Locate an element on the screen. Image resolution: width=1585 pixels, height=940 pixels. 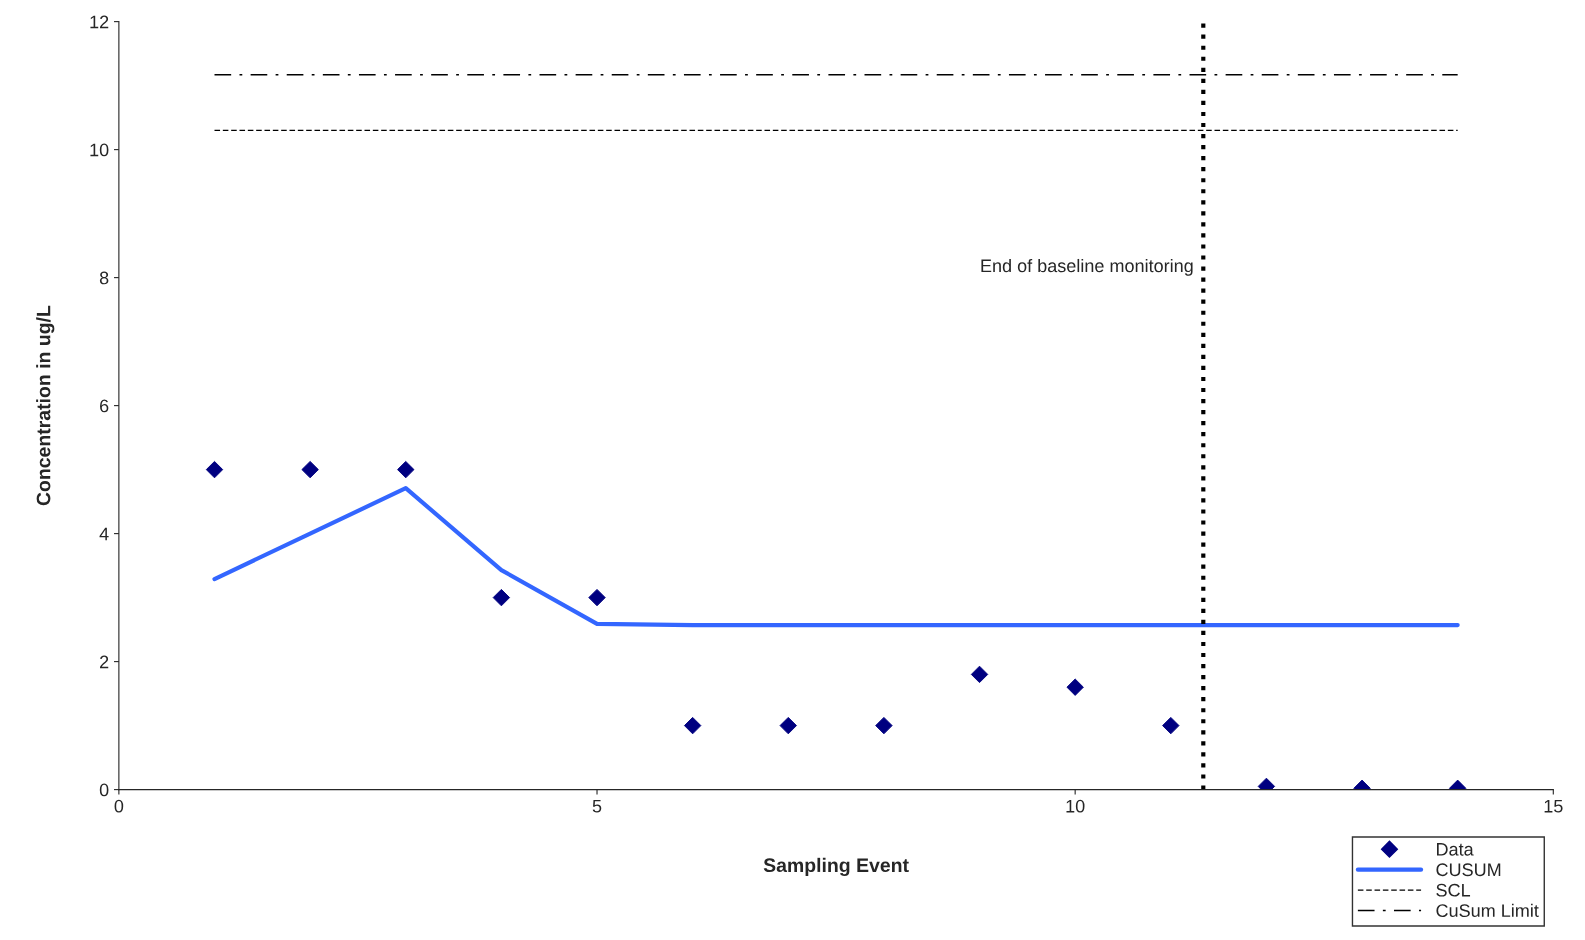
x-tick-label: 0 is located at coordinates (119, 806).